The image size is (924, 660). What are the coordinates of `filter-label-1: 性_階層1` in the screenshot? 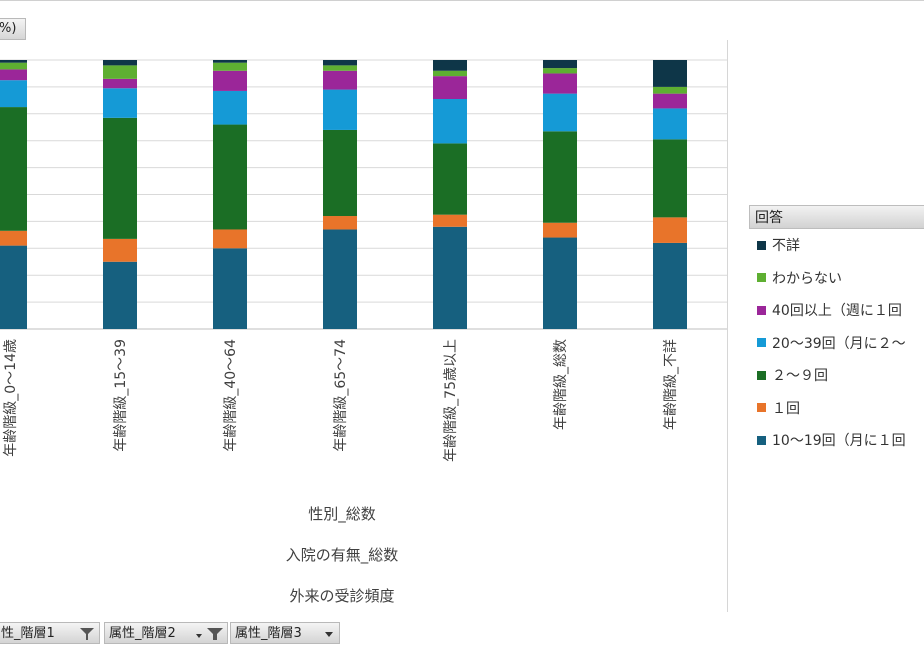 It's located at (28, 633).